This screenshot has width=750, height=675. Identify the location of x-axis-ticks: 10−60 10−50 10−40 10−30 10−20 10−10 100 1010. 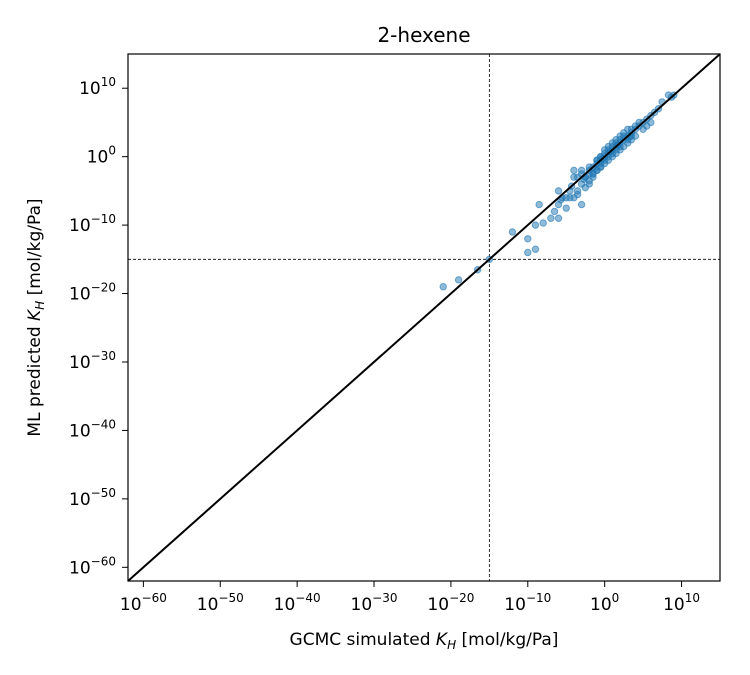
(410, 598).